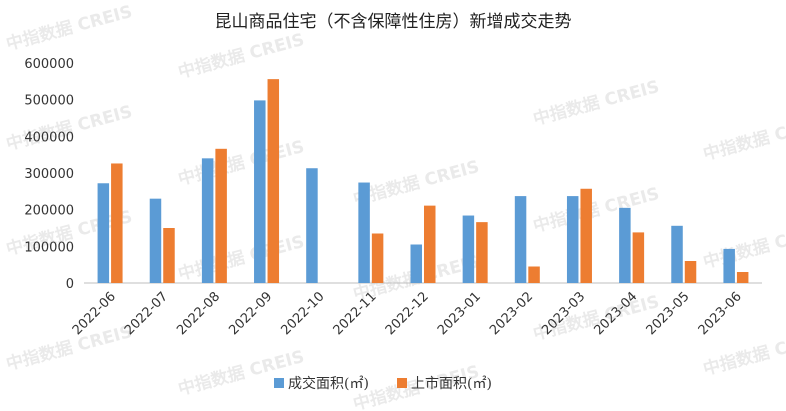  I want to click on x-tick-label: 2023-01, so click(459, 313).